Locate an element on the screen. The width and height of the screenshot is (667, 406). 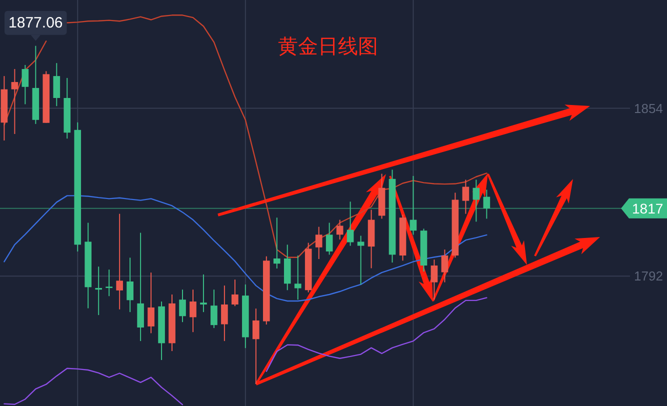
annotation: 1877.06 is located at coordinates (35, 23).